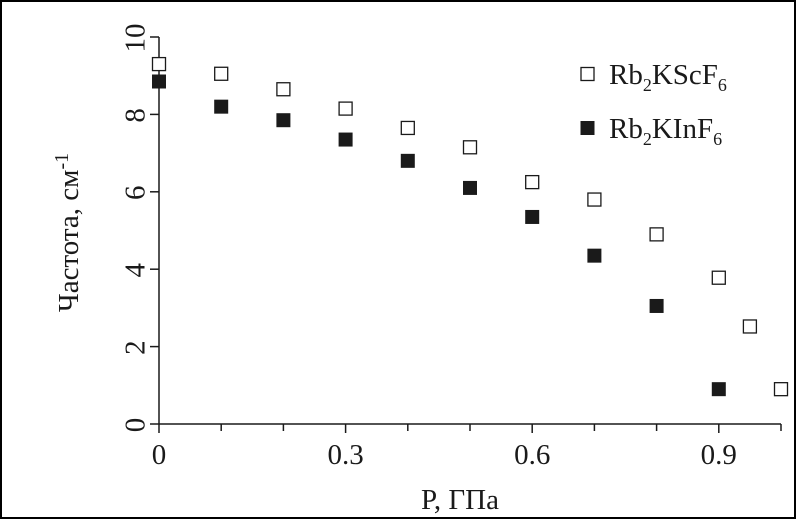 The width and height of the screenshot is (796, 519). I want to click on legend-label: Rb2KInF6, so click(665, 131).